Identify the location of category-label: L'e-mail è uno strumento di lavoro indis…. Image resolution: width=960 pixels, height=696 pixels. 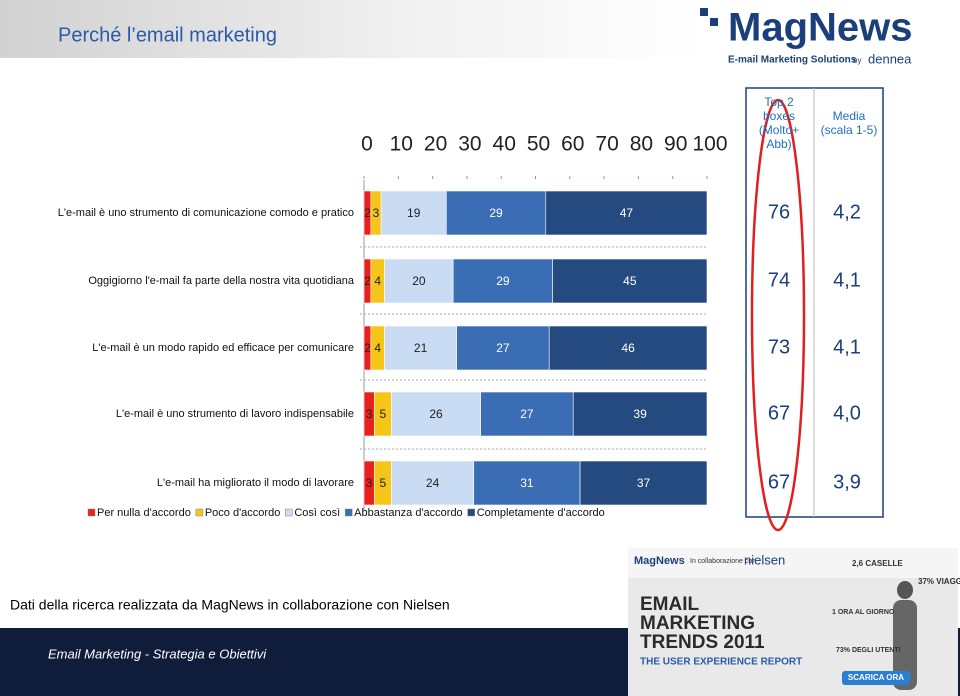
(235, 414).